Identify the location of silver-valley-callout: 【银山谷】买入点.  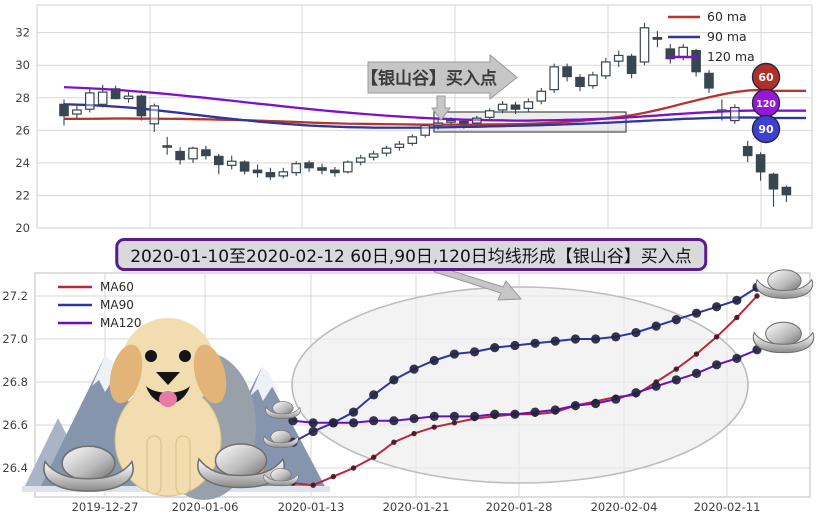
(439, 87).